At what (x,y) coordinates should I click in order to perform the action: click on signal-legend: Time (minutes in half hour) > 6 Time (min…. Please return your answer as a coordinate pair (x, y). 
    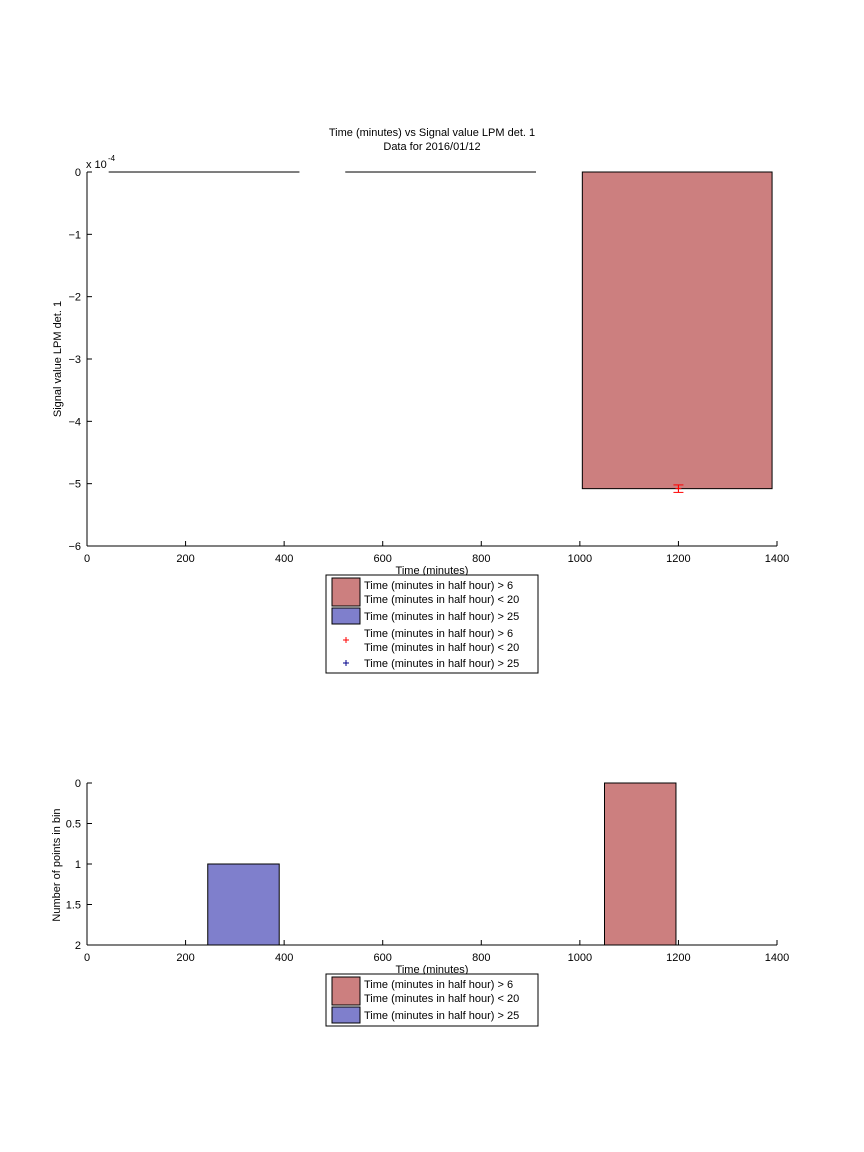
    Looking at the image, I should click on (432, 624).